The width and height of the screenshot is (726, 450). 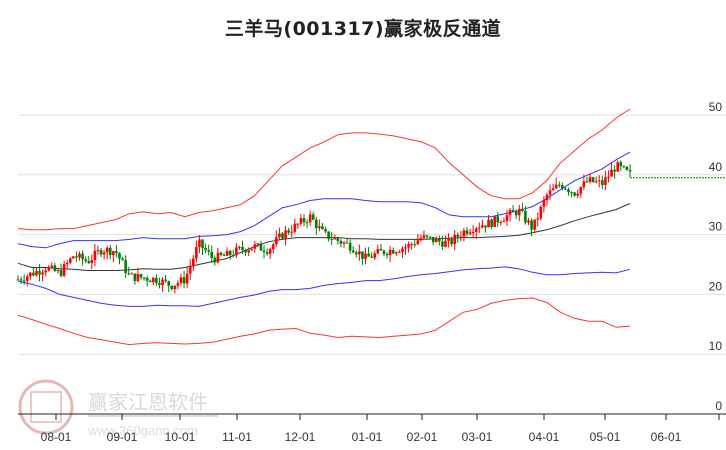 What do you see at coordinates (477, 437) in the screenshot?
I see `x-tick-label: 03-01` at bounding box center [477, 437].